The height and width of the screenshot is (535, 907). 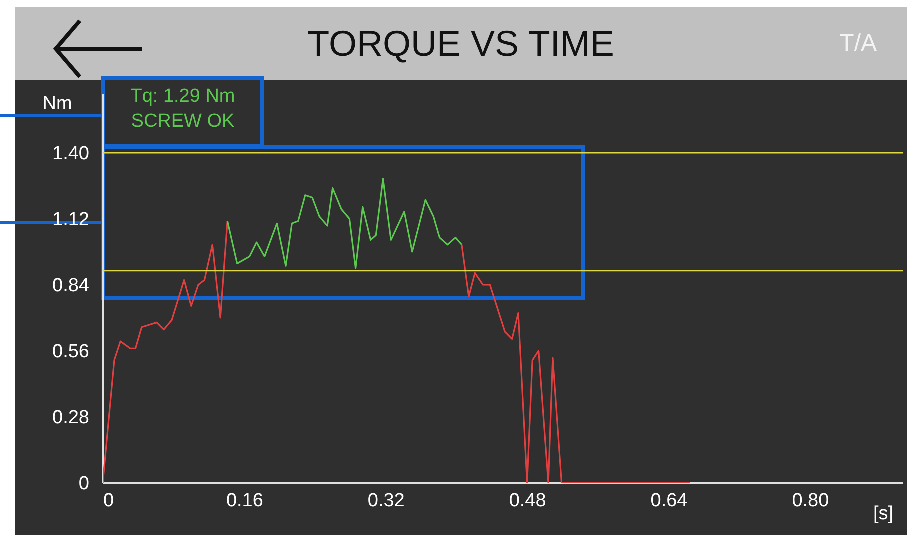 I want to click on x-tick-label: 0.48, so click(x=527, y=501).